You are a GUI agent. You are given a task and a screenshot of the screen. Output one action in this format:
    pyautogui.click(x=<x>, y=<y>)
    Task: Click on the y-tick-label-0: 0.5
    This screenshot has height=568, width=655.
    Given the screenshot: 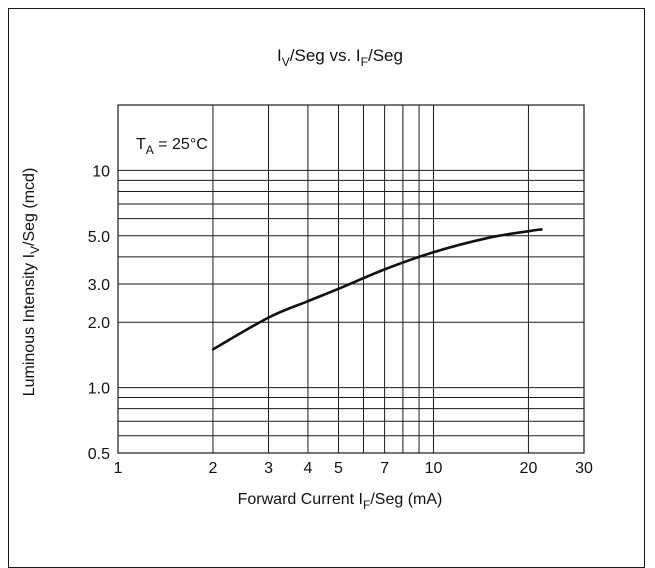 What is the action you would take?
    pyautogui.click(x=99, y=454)
    